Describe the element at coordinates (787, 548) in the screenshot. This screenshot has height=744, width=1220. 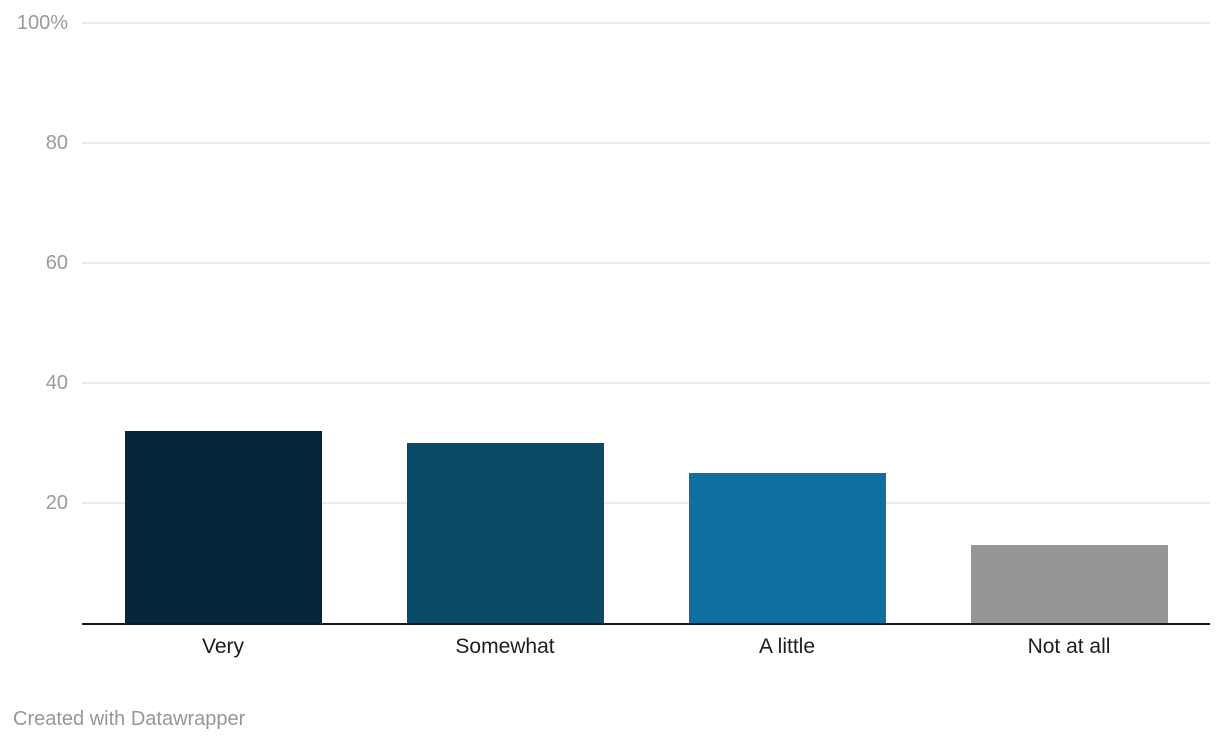
I see `bar-a-little` at that location.